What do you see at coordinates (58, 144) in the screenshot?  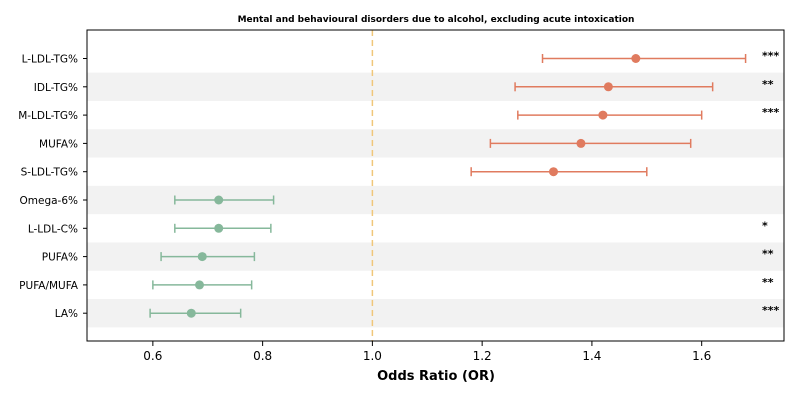 I see `row-label: MUFA%` at bounding box center [58, 144].